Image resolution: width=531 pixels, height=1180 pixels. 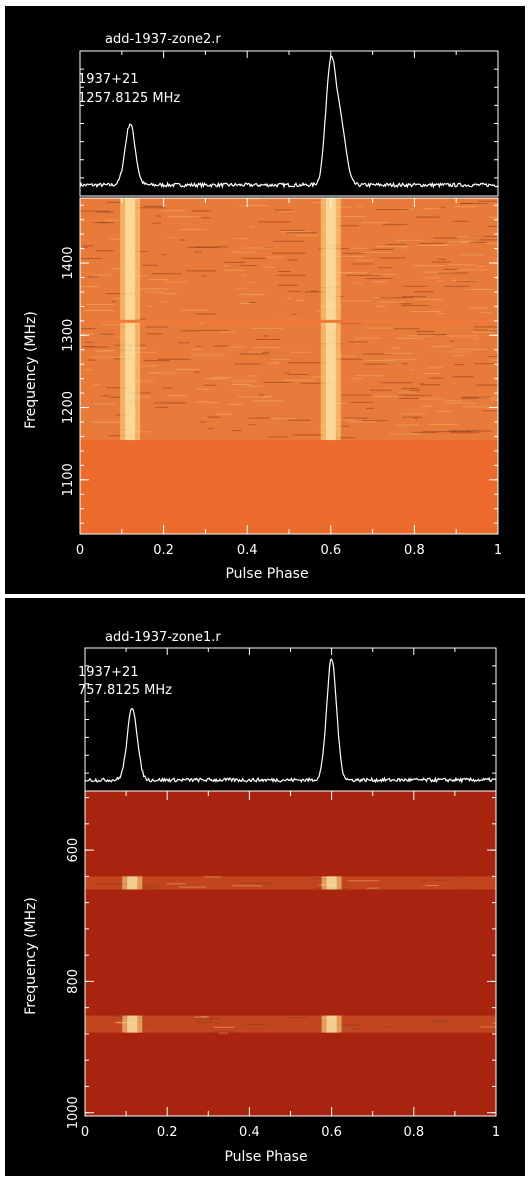 What do you see at coordinates (289, 123) in the screenshot?
I see `profile-frame` at bounding box center [289, 123].